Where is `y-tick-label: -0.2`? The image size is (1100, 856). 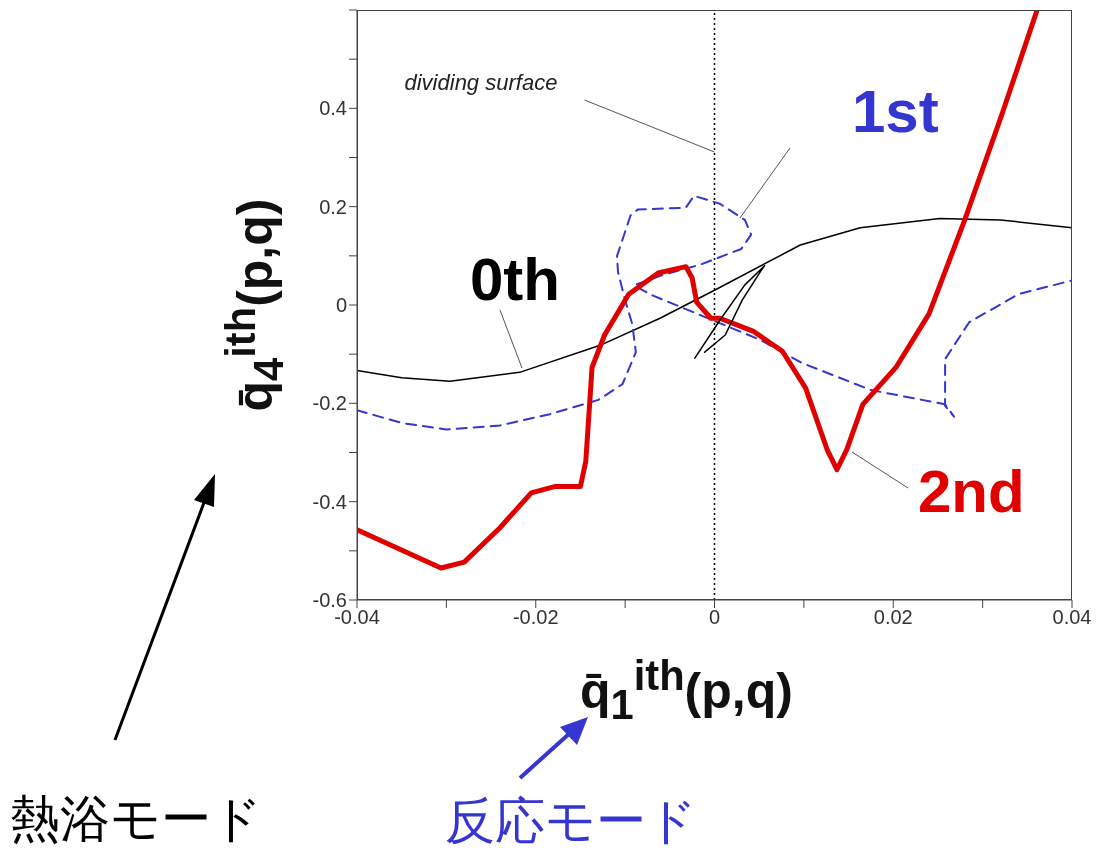
y-tick-label: -0.2 is located at coordinates (329, 403).